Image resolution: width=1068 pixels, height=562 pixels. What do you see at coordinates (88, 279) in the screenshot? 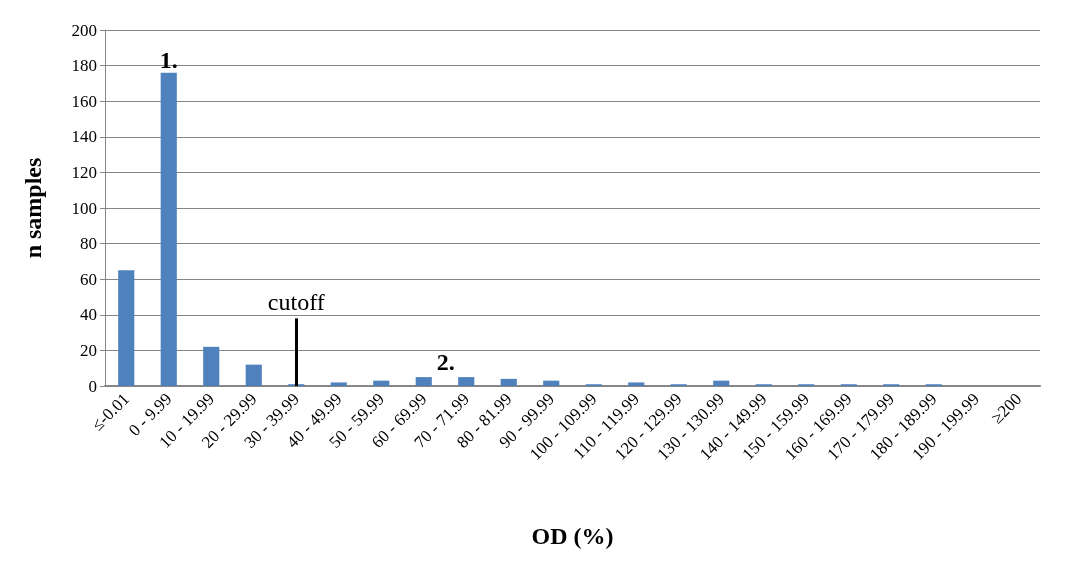
I see `y-tick-label: 60` at bounding box center [88, 279].